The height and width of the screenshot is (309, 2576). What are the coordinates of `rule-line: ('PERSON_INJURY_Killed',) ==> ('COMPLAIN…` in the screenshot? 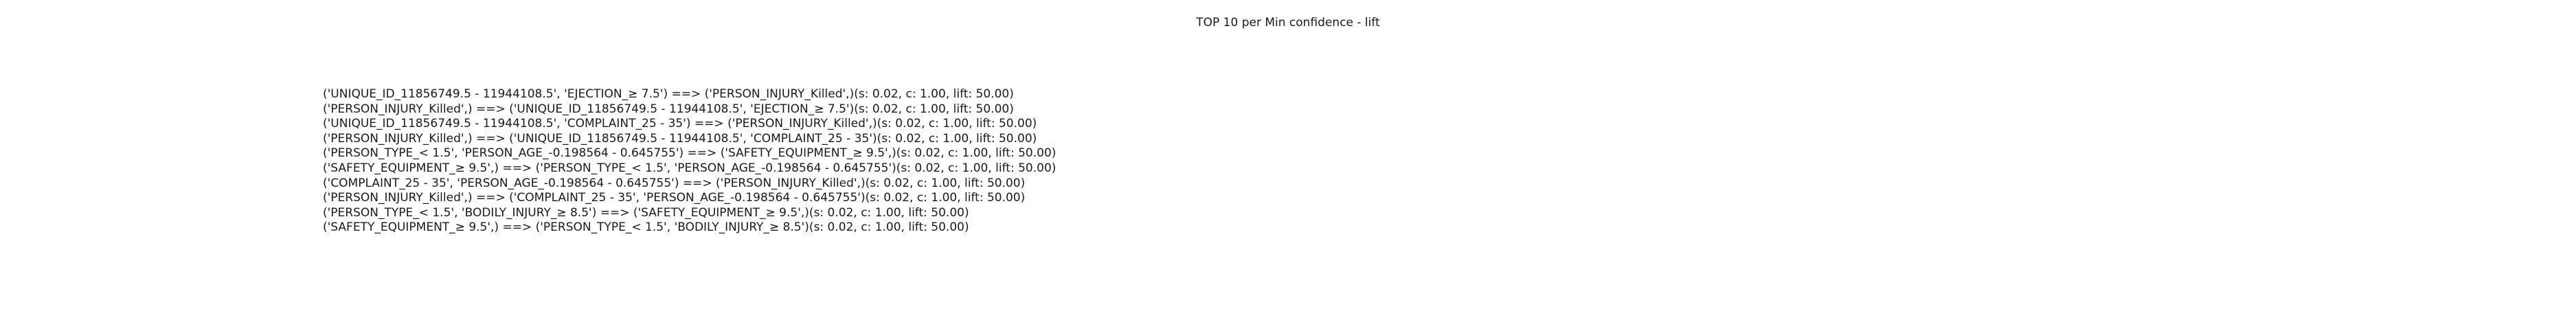 It's located at (674, 198).